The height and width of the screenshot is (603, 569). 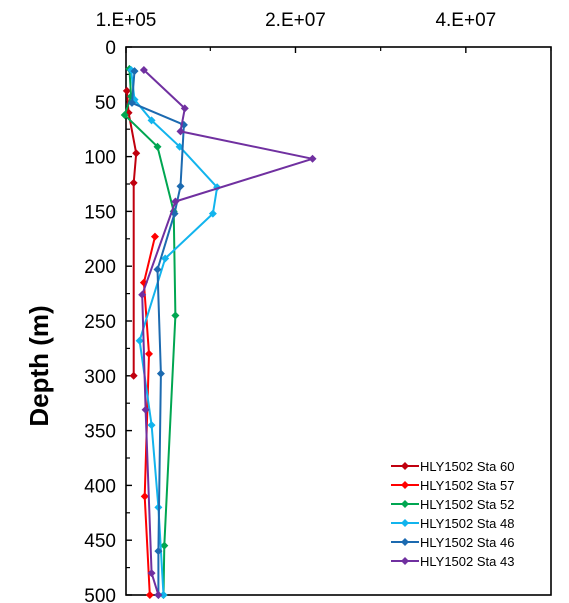 I want to click on legend-item-hly1502-sta-46: HLY1502 Sta 46, so click(x=452, y=542).